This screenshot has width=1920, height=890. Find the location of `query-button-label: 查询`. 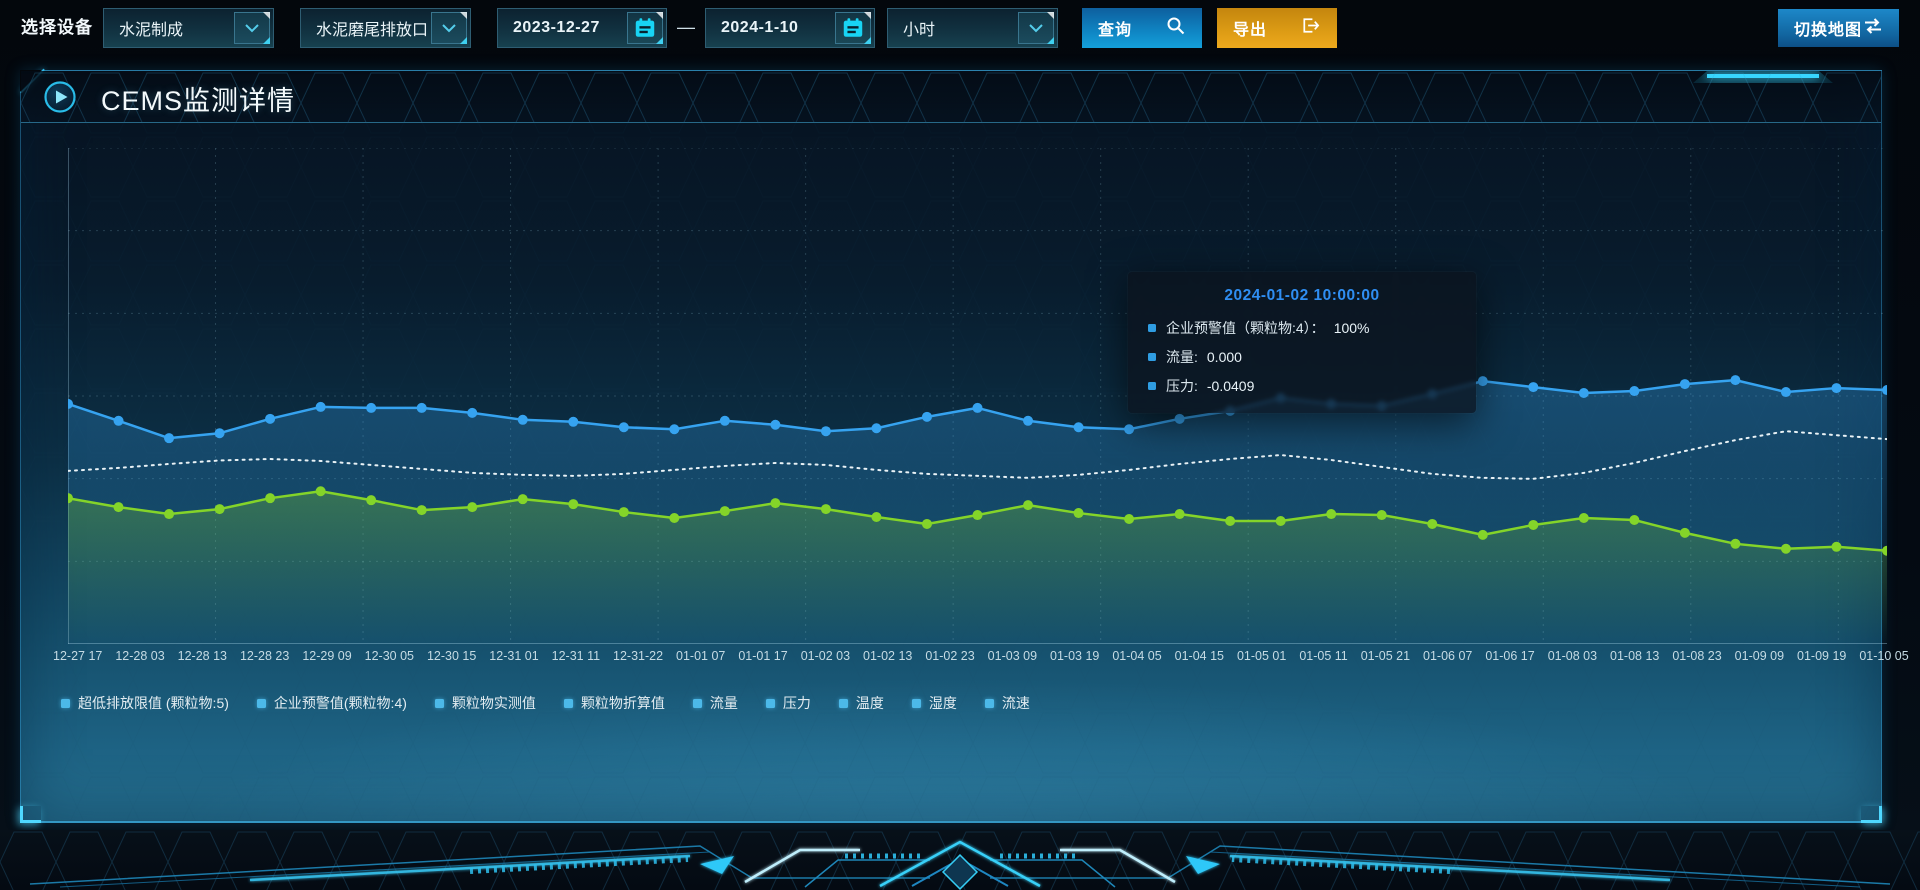

query-button-label: 查询 is located at coordinates (1115, 30).